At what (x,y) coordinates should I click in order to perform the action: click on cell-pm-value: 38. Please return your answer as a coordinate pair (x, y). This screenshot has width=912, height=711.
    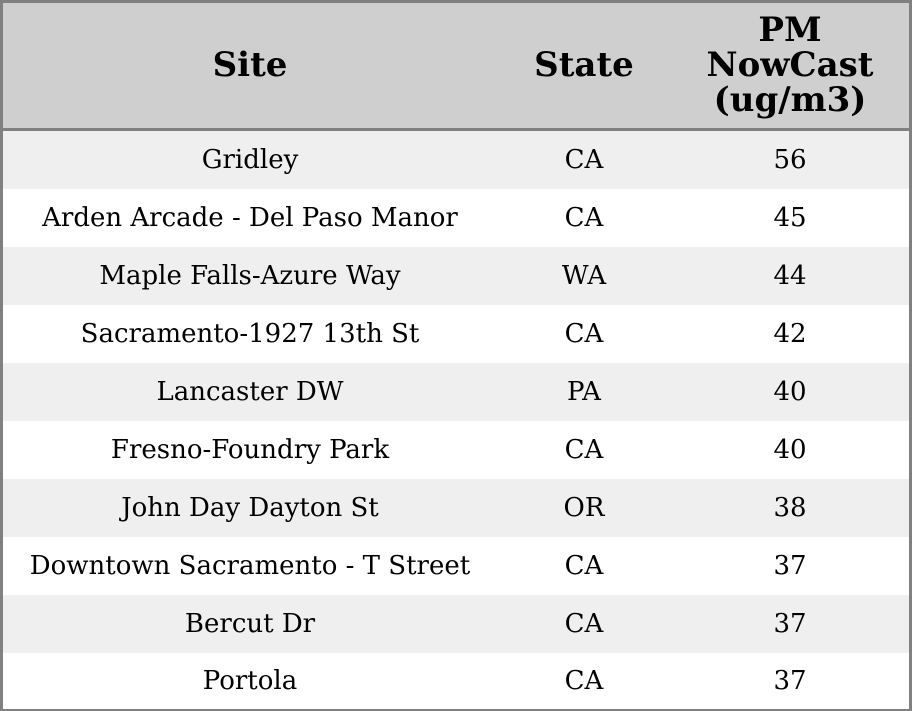
    Looking at the image, I should click on (790, 508).